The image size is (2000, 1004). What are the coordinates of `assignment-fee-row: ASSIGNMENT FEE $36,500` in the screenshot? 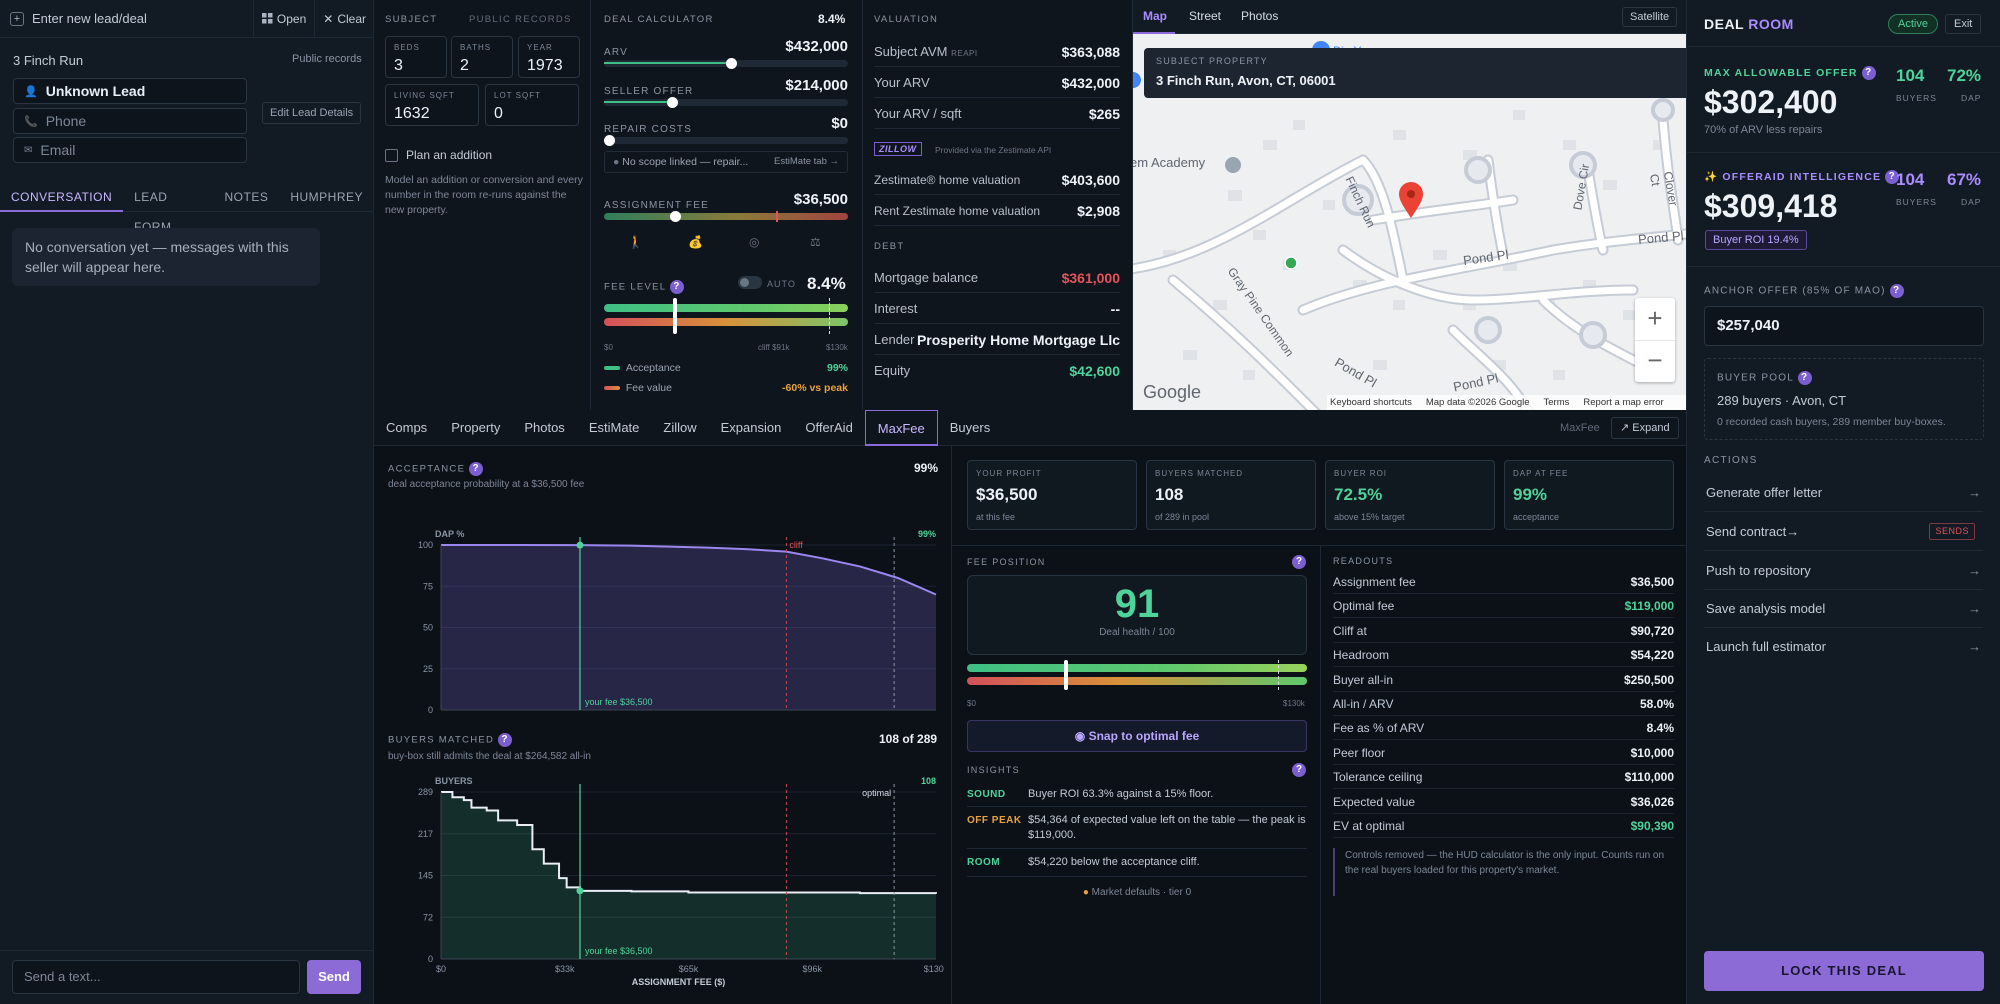 It's located at (726, 206).